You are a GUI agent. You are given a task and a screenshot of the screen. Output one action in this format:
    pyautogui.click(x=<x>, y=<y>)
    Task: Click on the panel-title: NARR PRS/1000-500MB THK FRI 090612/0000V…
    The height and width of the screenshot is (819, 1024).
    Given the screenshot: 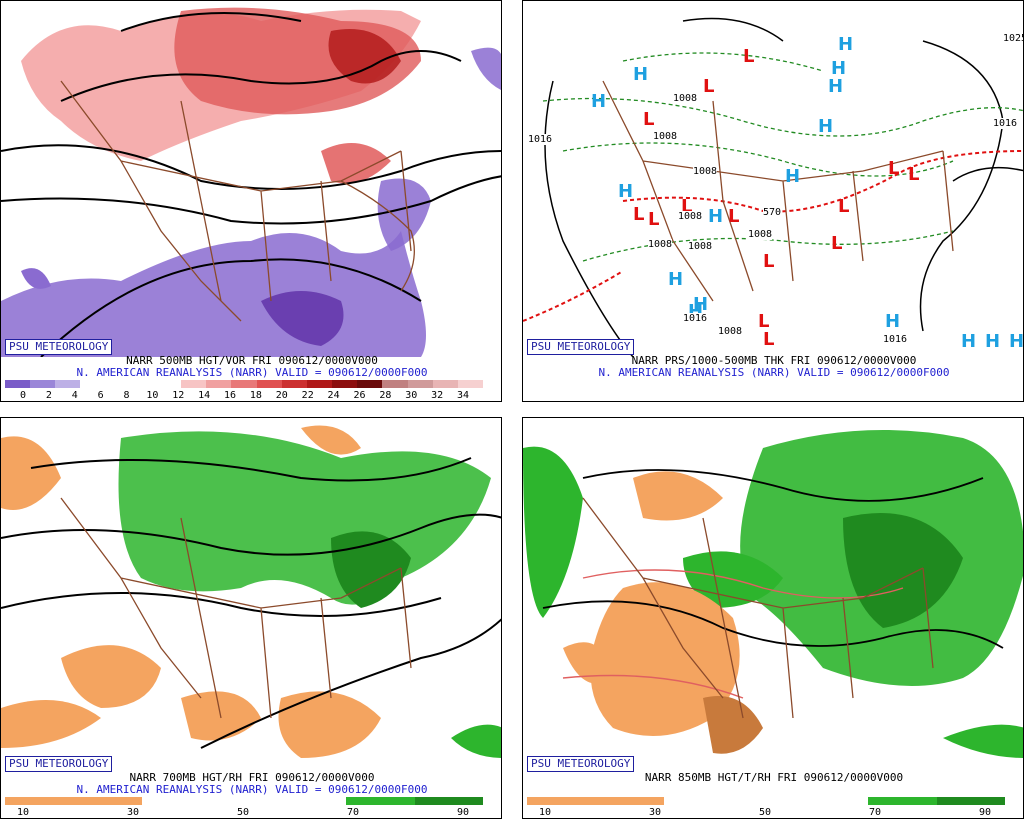 What is the action you would take?
    pyautogui.click(x=774, y=360)
    